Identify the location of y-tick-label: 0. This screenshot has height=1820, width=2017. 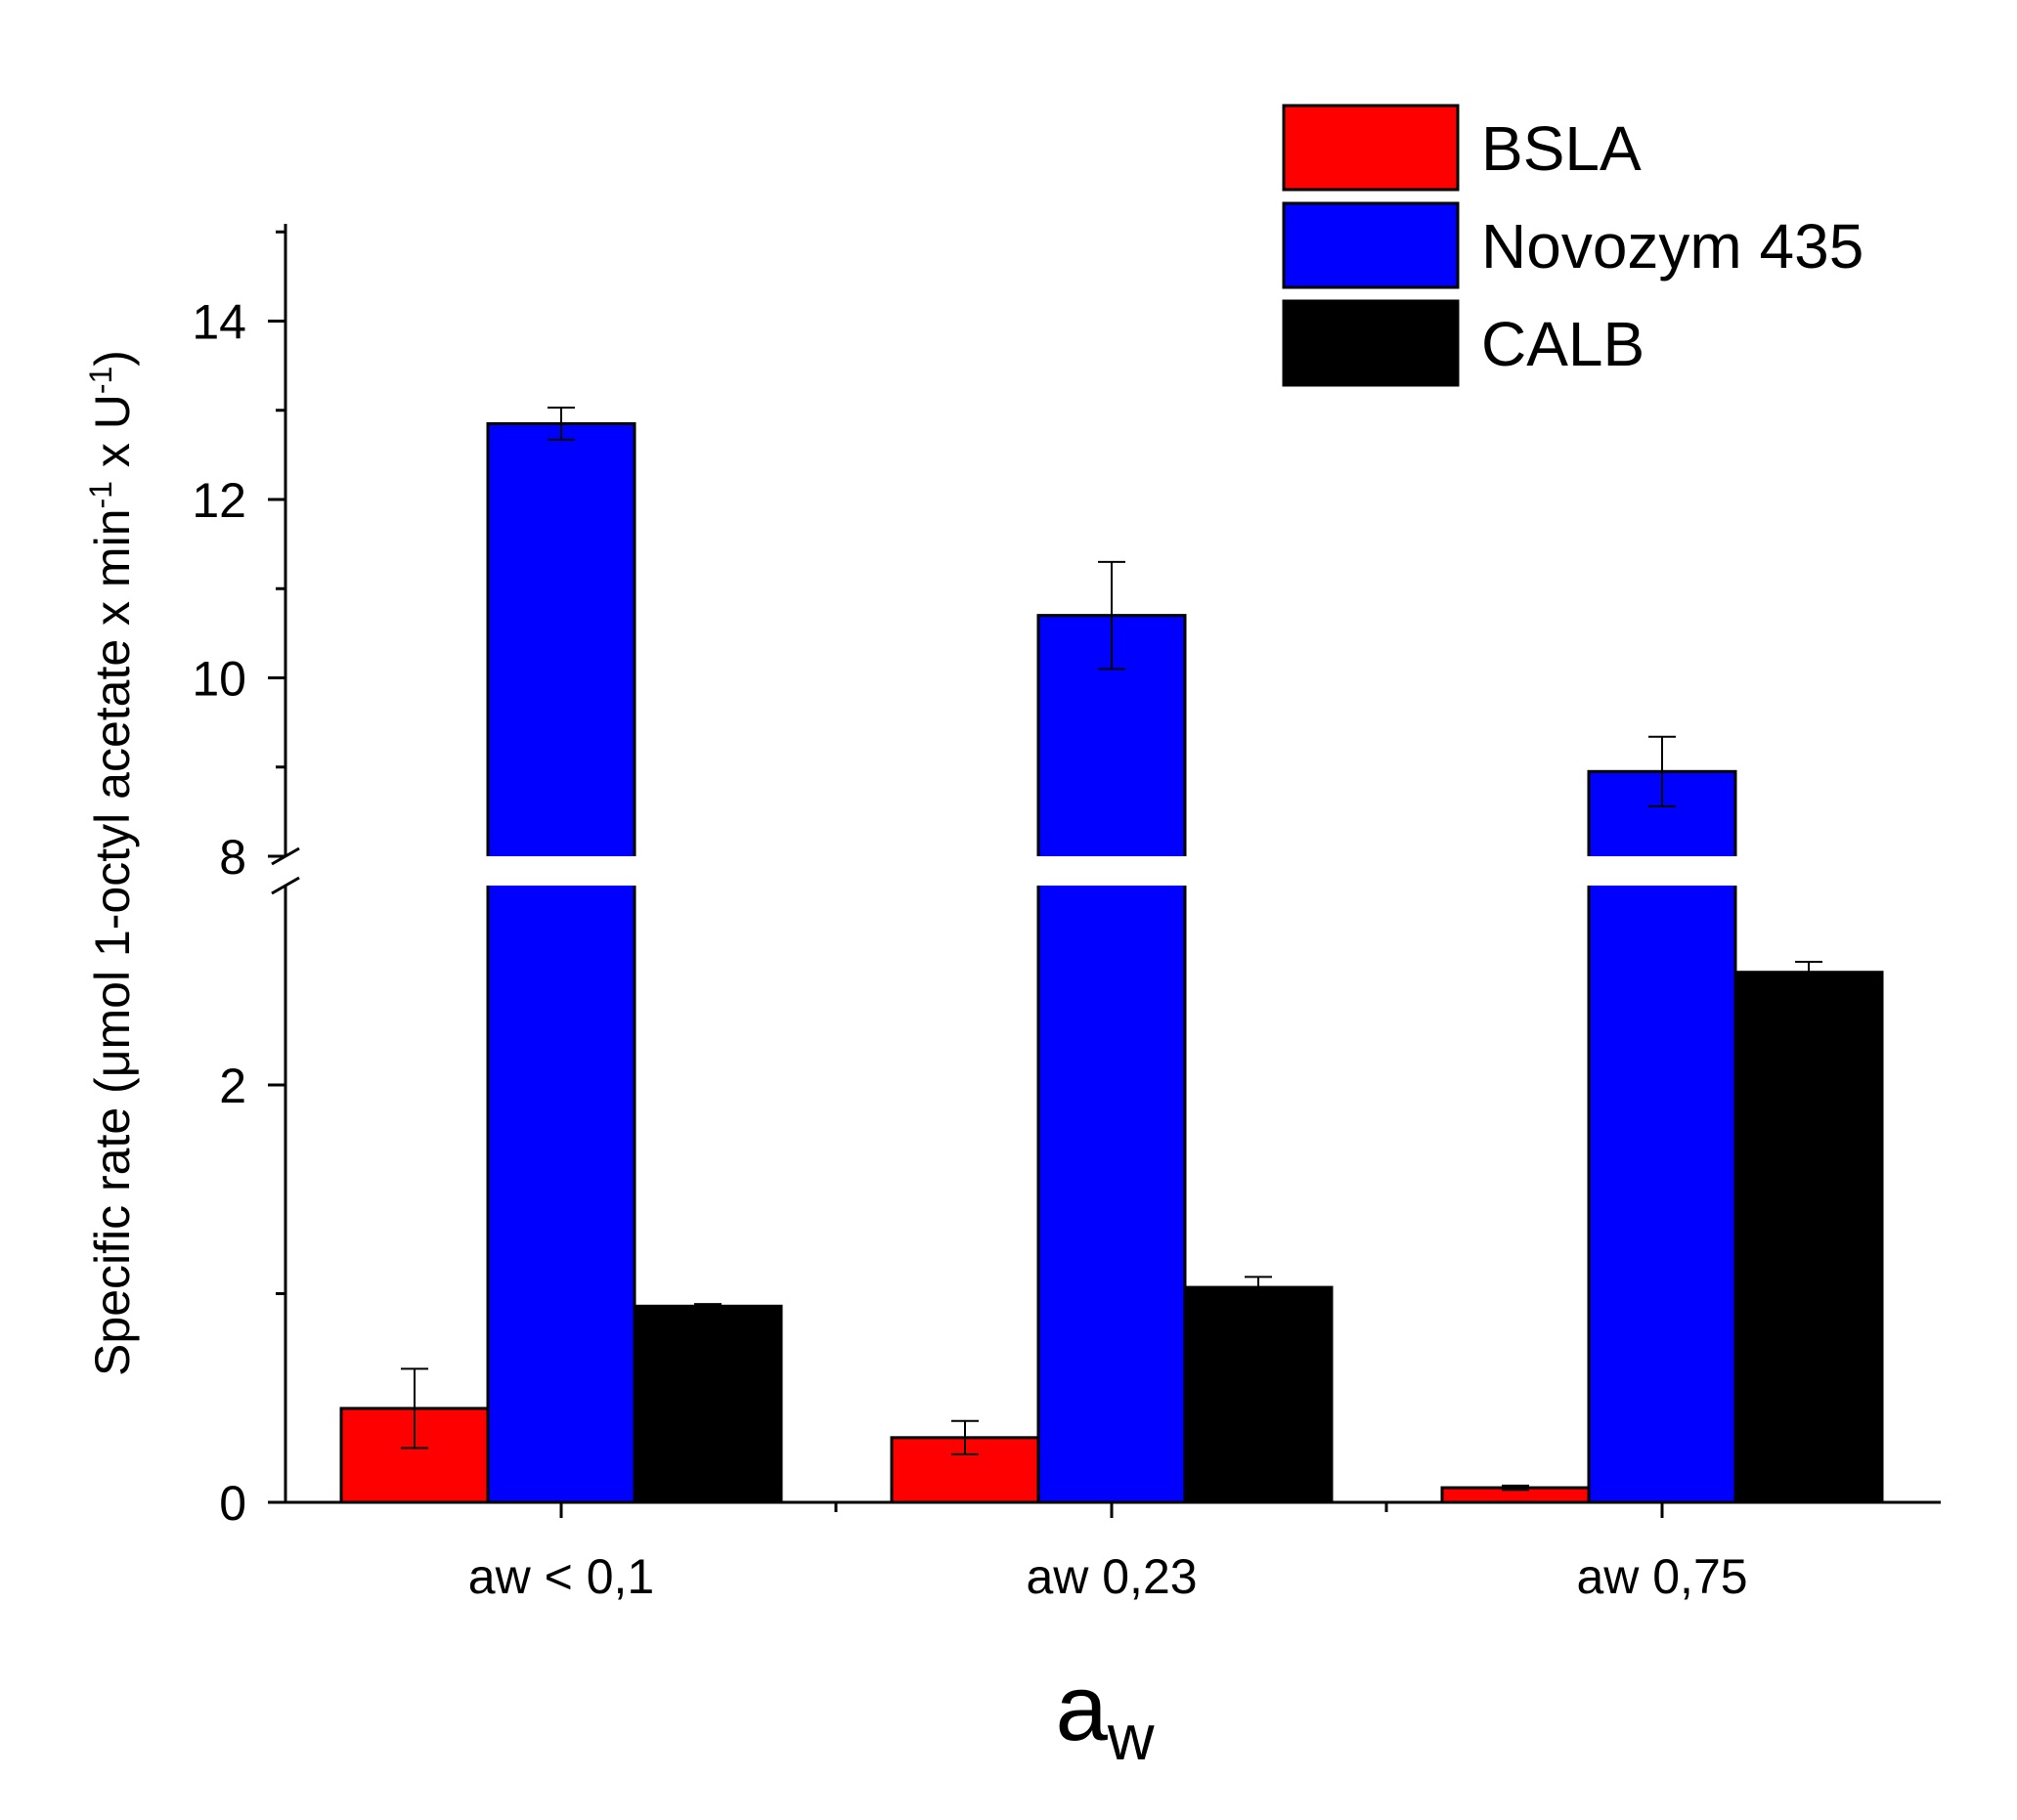
(233, 1503).